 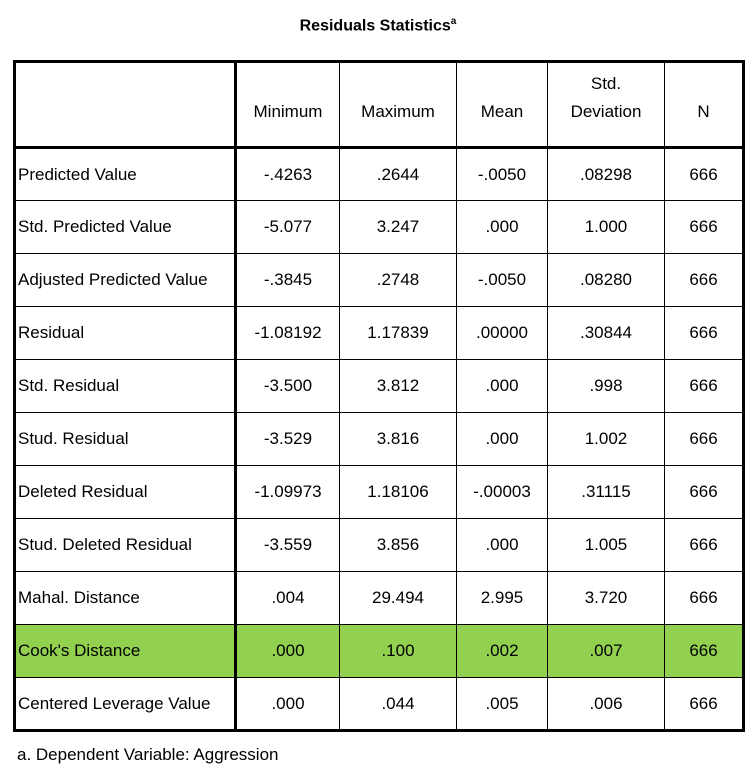 What do you see at coordinates (606, 333) in the screenshot?
I see `cell-std-deviation: .30844` at bounding box center [606, 333].